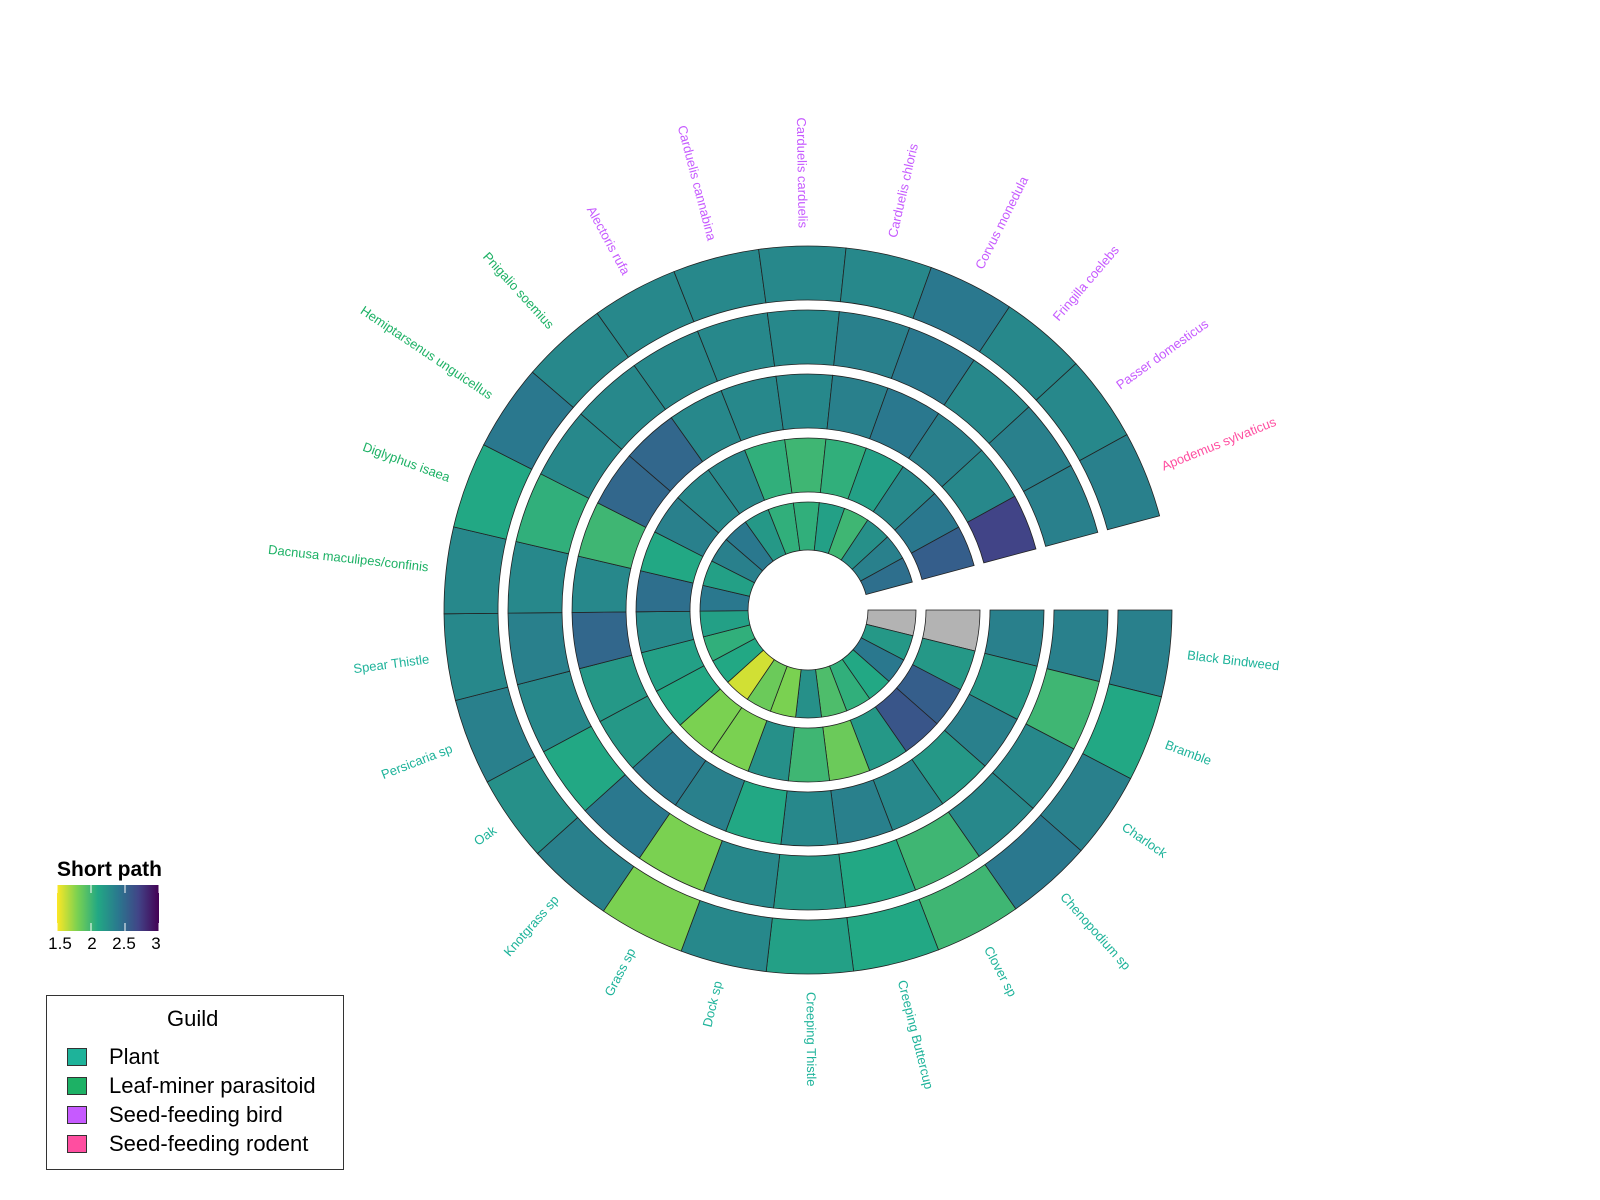 This screenshot has width=1600, height=1200. I want to click on species-label: Creeping Buttercup, so click(916, 1034).